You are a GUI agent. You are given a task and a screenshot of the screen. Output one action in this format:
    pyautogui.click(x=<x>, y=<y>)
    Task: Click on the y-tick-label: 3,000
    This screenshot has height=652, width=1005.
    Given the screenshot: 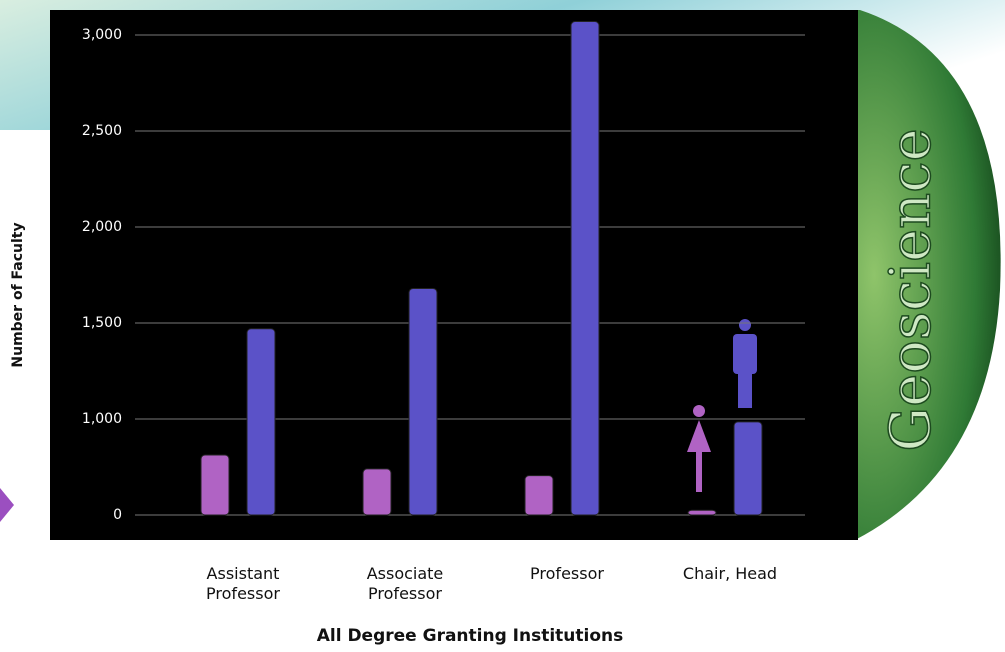 What is the action you would take?
    pyautogui.click(x=102, y=35)
    